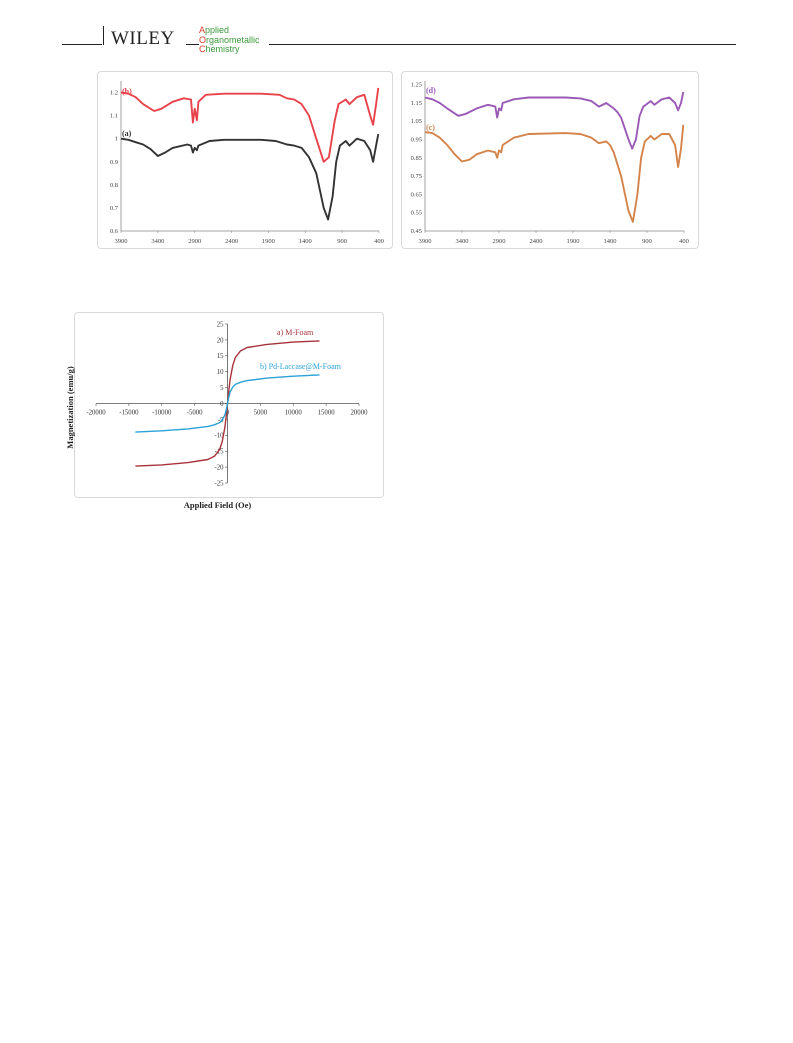 Image resolution: width=793 pixels, height=1043 pixels. What do you see at coordinates (114, 208) in the screenshot?
I see `y-tick-label: 0.7` at bounding box center [114, 208].